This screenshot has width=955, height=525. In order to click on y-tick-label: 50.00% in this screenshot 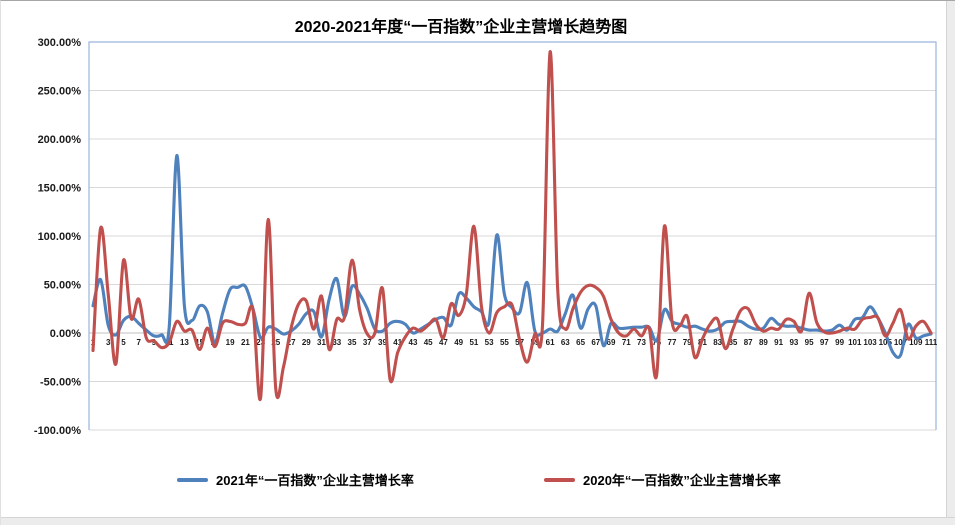, I will do `click(63, 286)`.